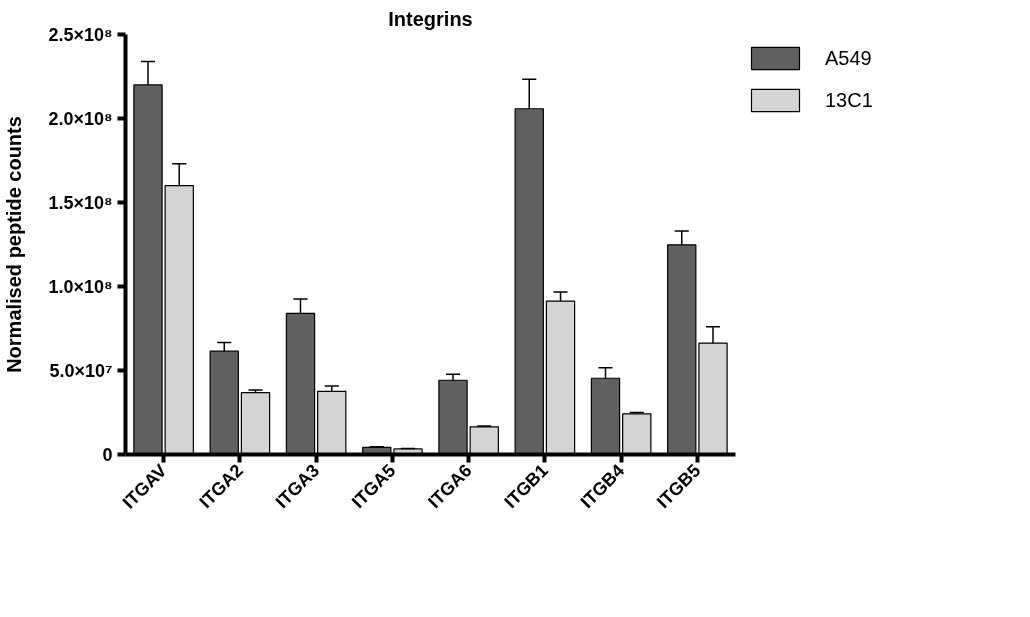 Image resolution: width=1030 pixels, height=617 pixels. I want to click on y-tick-label: 5.0×10⁷, so click(81, 370).